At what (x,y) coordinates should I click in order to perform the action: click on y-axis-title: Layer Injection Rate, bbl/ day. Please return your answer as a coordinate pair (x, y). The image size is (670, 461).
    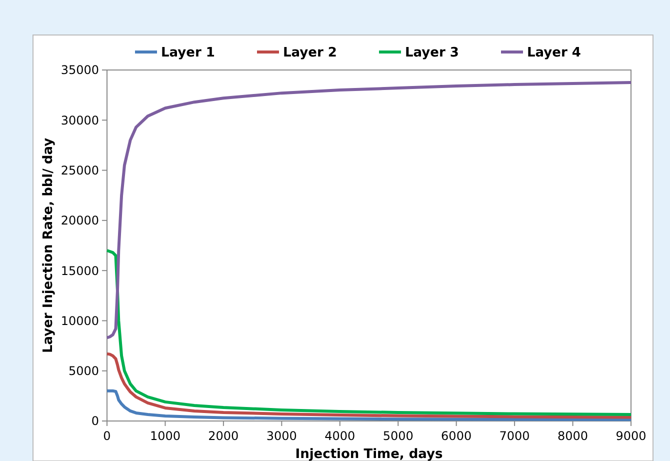
    Looking at the image, I should click on (48, 245).